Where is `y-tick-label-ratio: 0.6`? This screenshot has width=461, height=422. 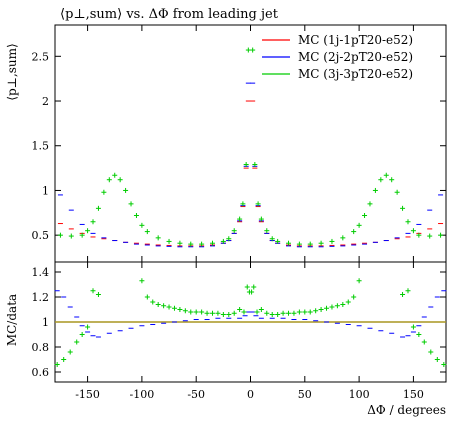 y-tick-label-ratio: 0.6 is located at coordinates (41, 372).